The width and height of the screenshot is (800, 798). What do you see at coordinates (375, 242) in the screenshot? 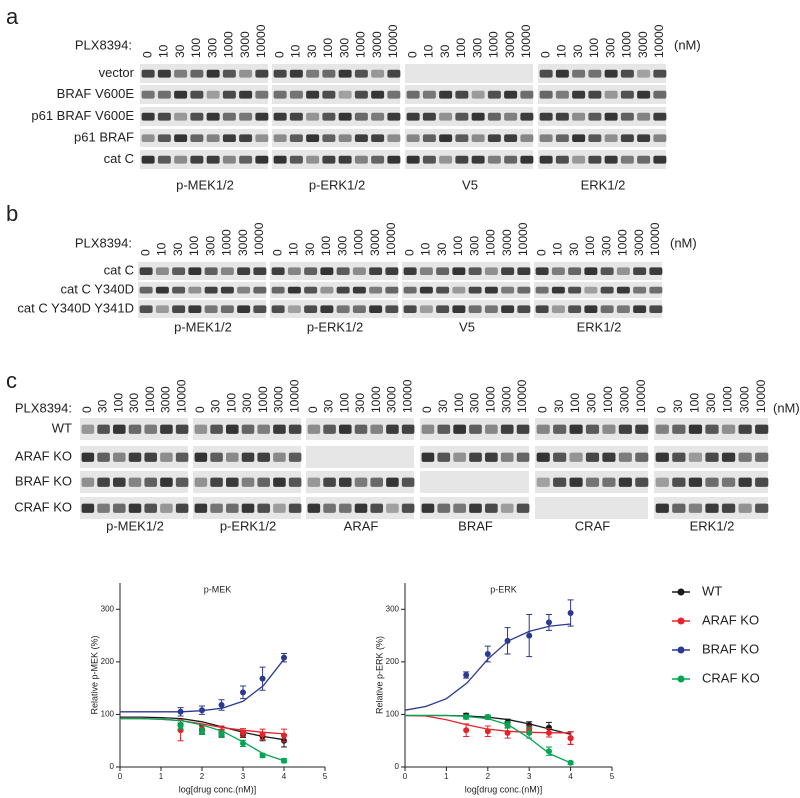
I see `concentration-label: 3000` at bounding box center [375, 242].